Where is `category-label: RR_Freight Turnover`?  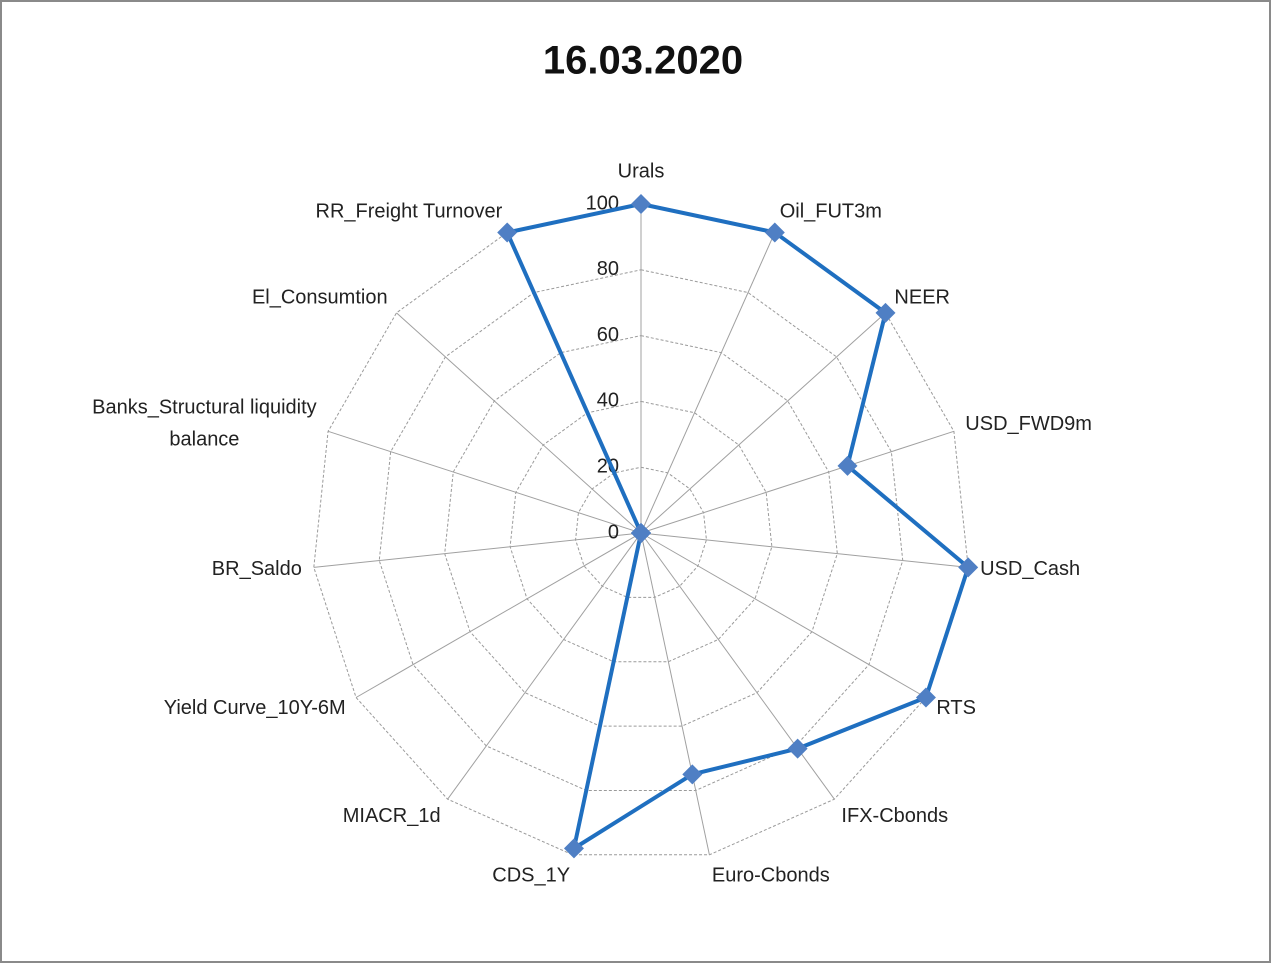
category-label: RR_Freight Turnover is located at coordinates (409, 212).